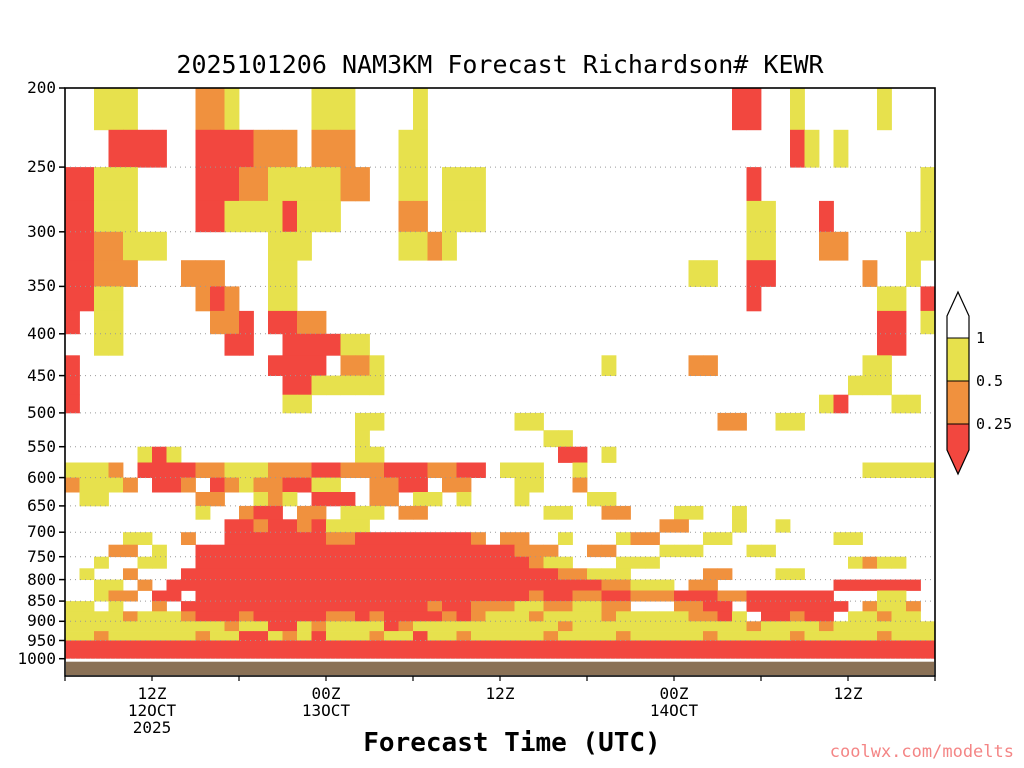 The height and width of the screenshot is (768, 1024). Describe the element at coordinates (36, 658) in the screenshot. I see `y-axis-tick-label: 1000` at that location.